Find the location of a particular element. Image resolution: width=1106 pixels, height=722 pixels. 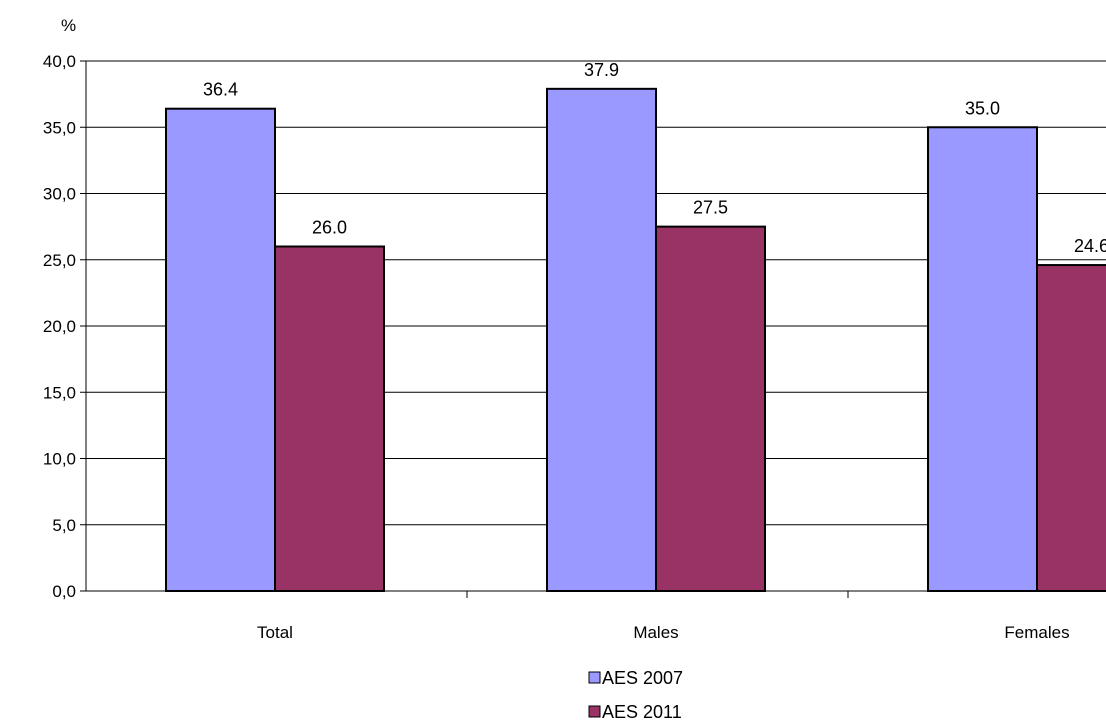

bar-aes-2011-males is located at coordinates (710, 408).